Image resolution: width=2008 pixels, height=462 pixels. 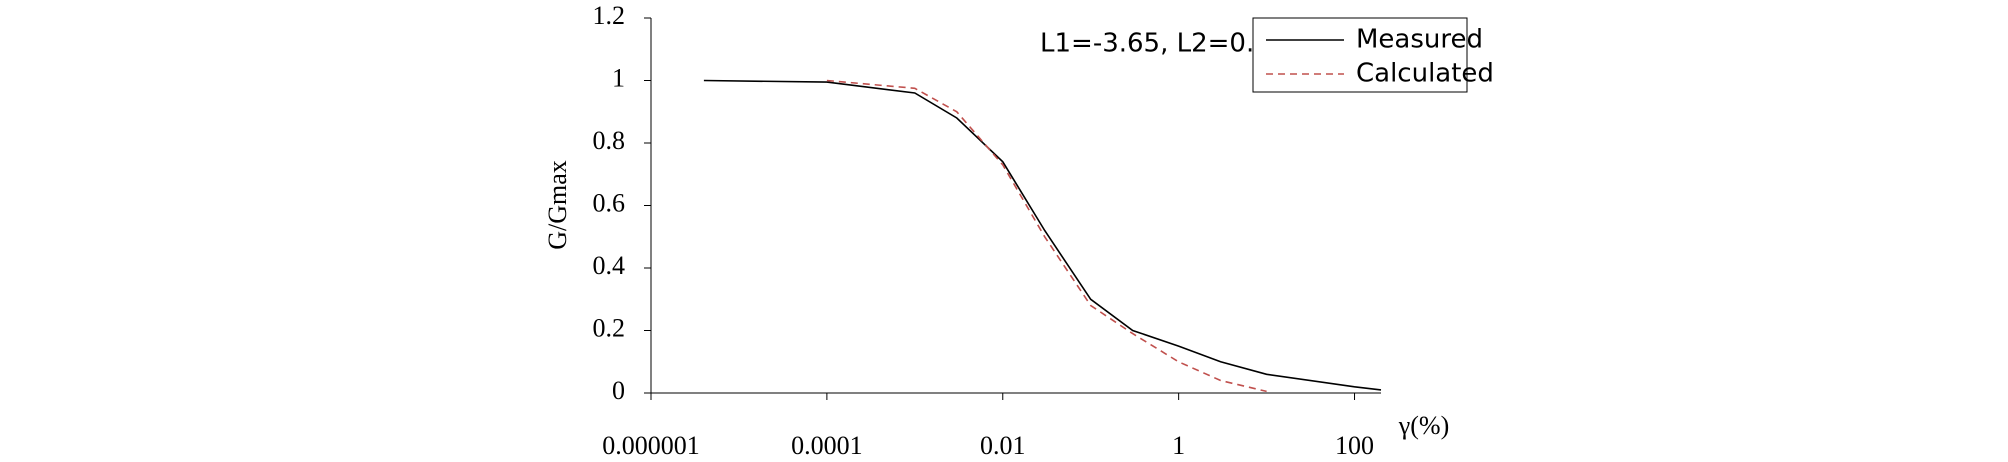 I want to click on y-tick-label: 0, so click(x=618, y=390).